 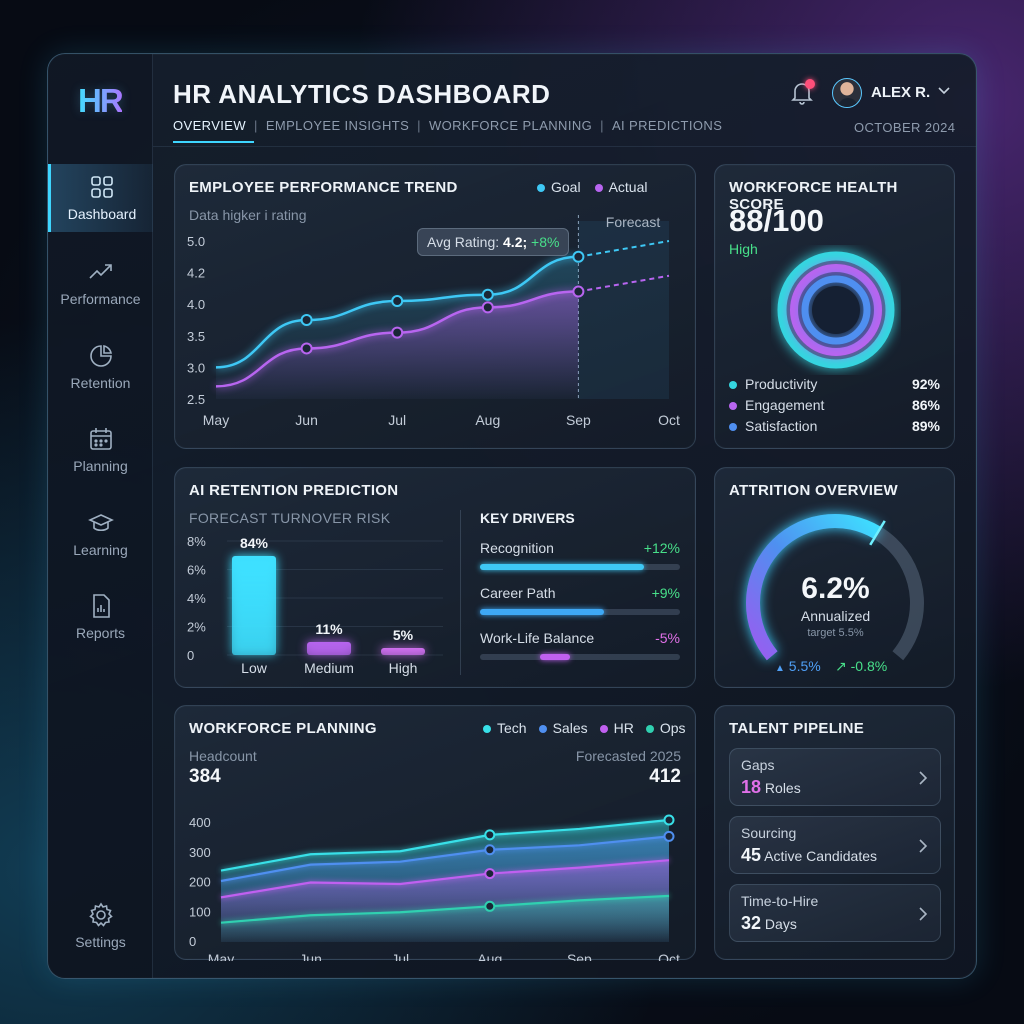 What do you see at coordinates (100, 283) in the screenshot?
I see `sidebar-item-performance: Performance` at bounding box center [100, 283].